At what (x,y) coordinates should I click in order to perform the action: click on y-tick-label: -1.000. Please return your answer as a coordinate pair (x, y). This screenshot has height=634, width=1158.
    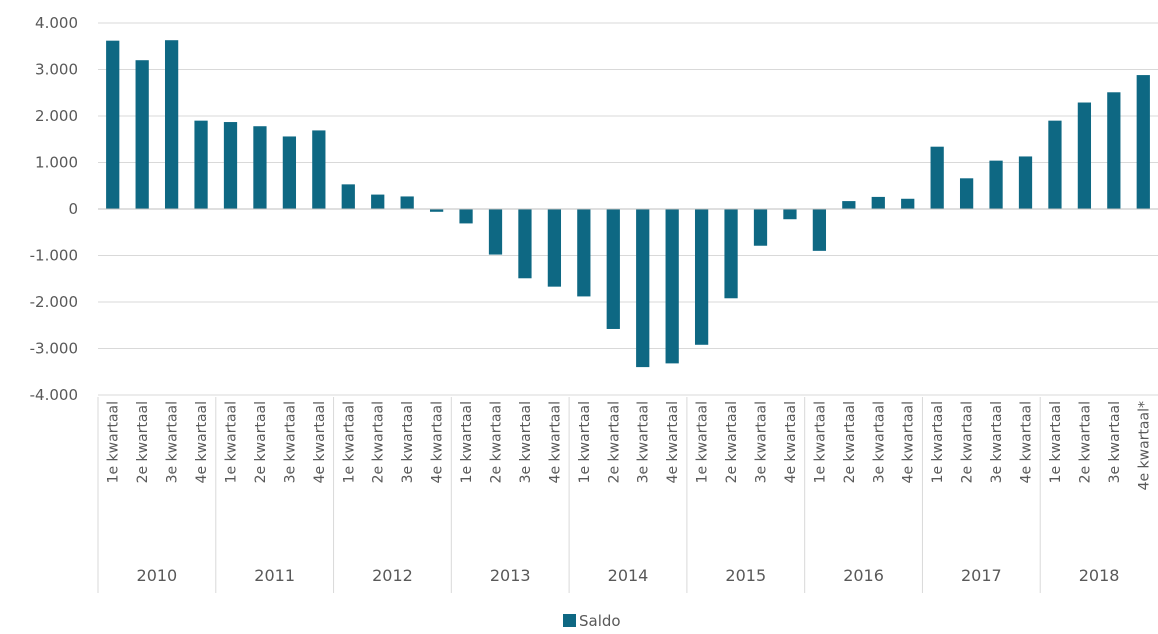
    Looking at the image, I should click on (54, 256).